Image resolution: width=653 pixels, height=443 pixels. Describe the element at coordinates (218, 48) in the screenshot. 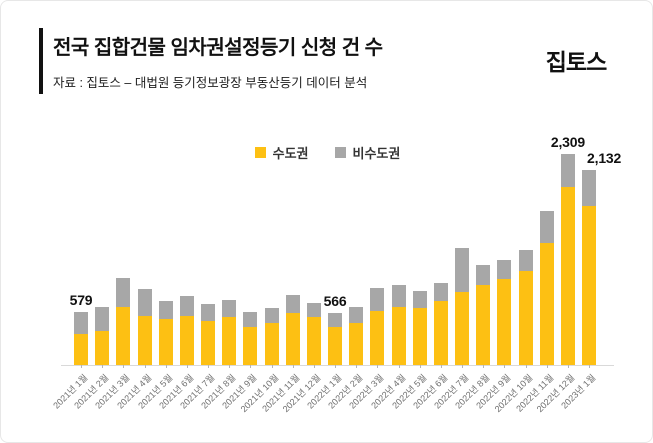

I see `page-title: 전국 집합건물 임차권설정등기 신청 건 수` at that location.